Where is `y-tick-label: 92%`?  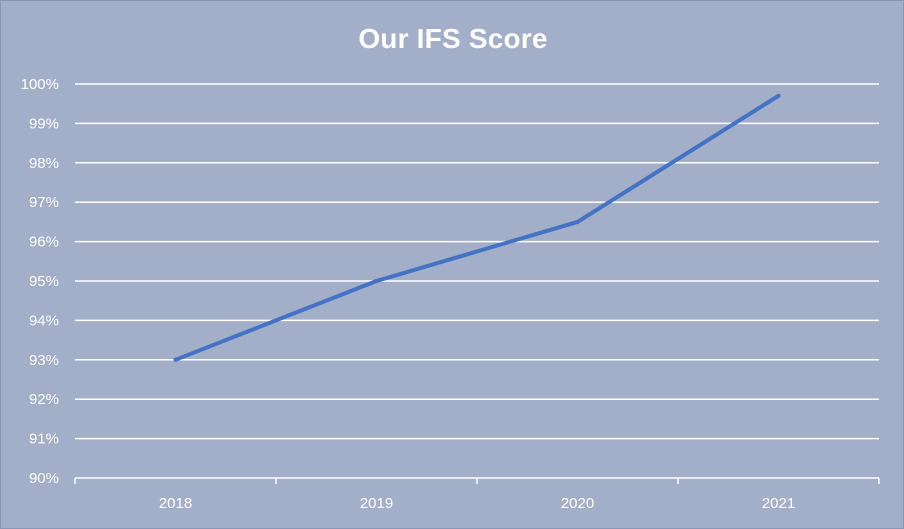
y-tick-label: 92% is located at coordinates (44, 399).